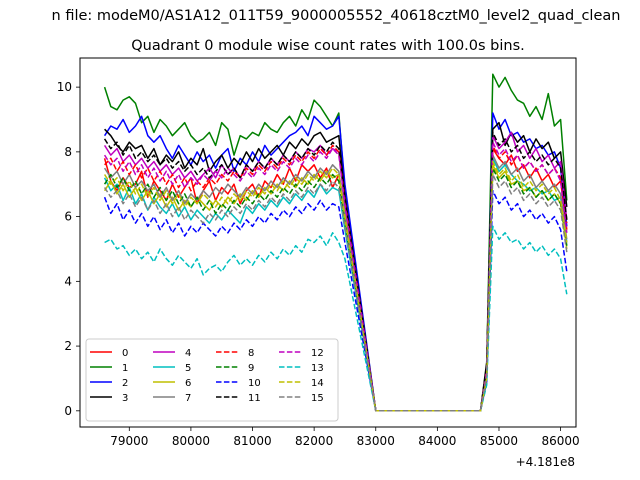 This screenshot has width=640, height=480. Describe the element at coordinates (212, 380) in the screenshot. I see `legend-frame` at that location.